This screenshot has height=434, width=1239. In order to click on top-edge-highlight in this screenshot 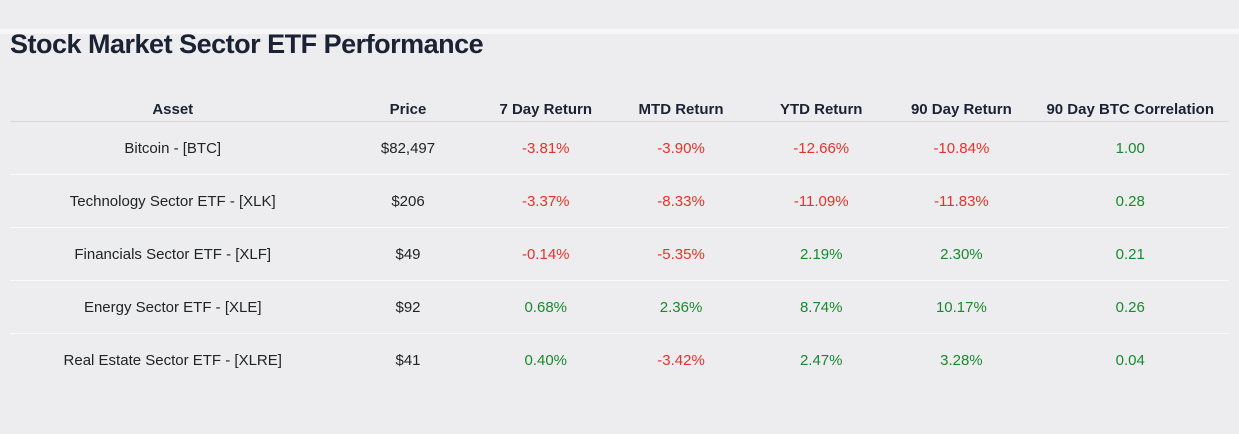, I will do `click(619, 31)`.